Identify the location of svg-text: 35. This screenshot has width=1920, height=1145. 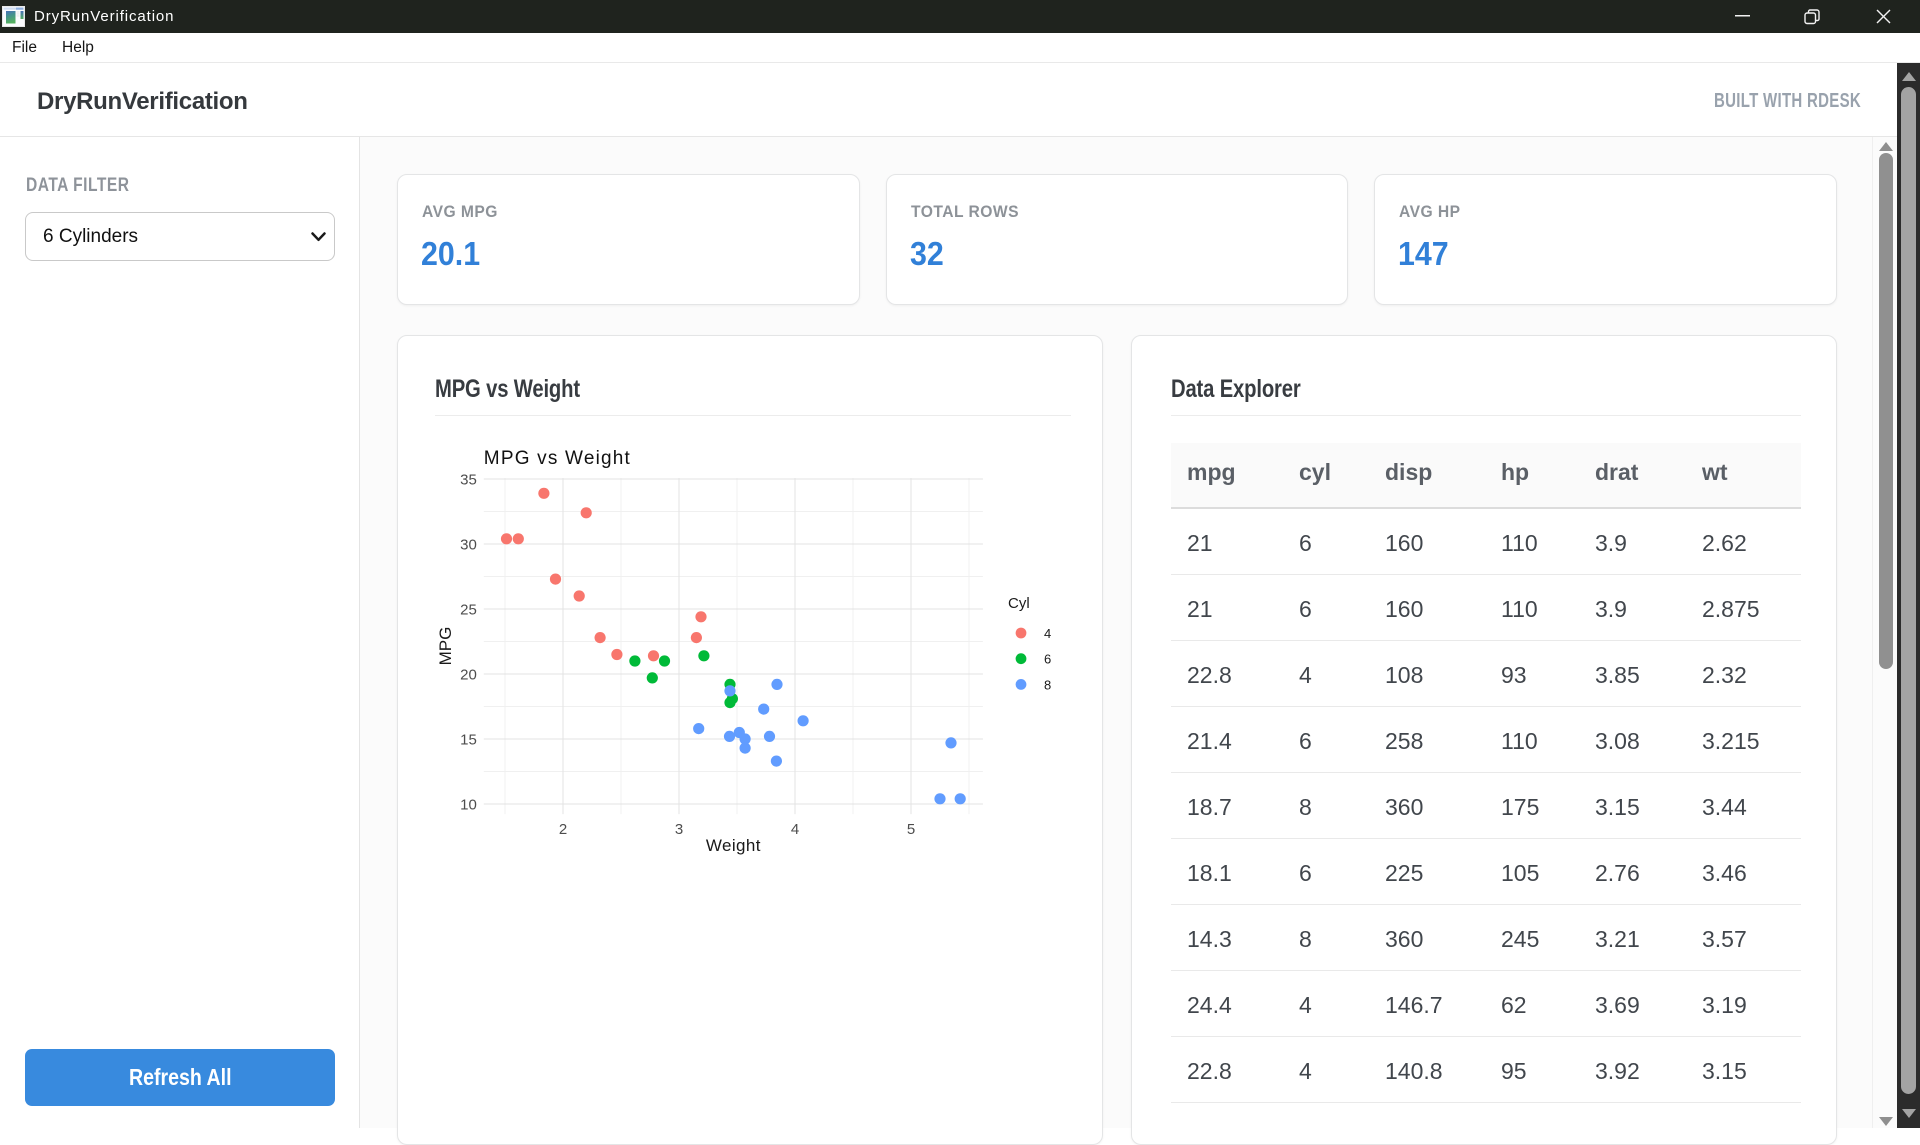
(468, 480).